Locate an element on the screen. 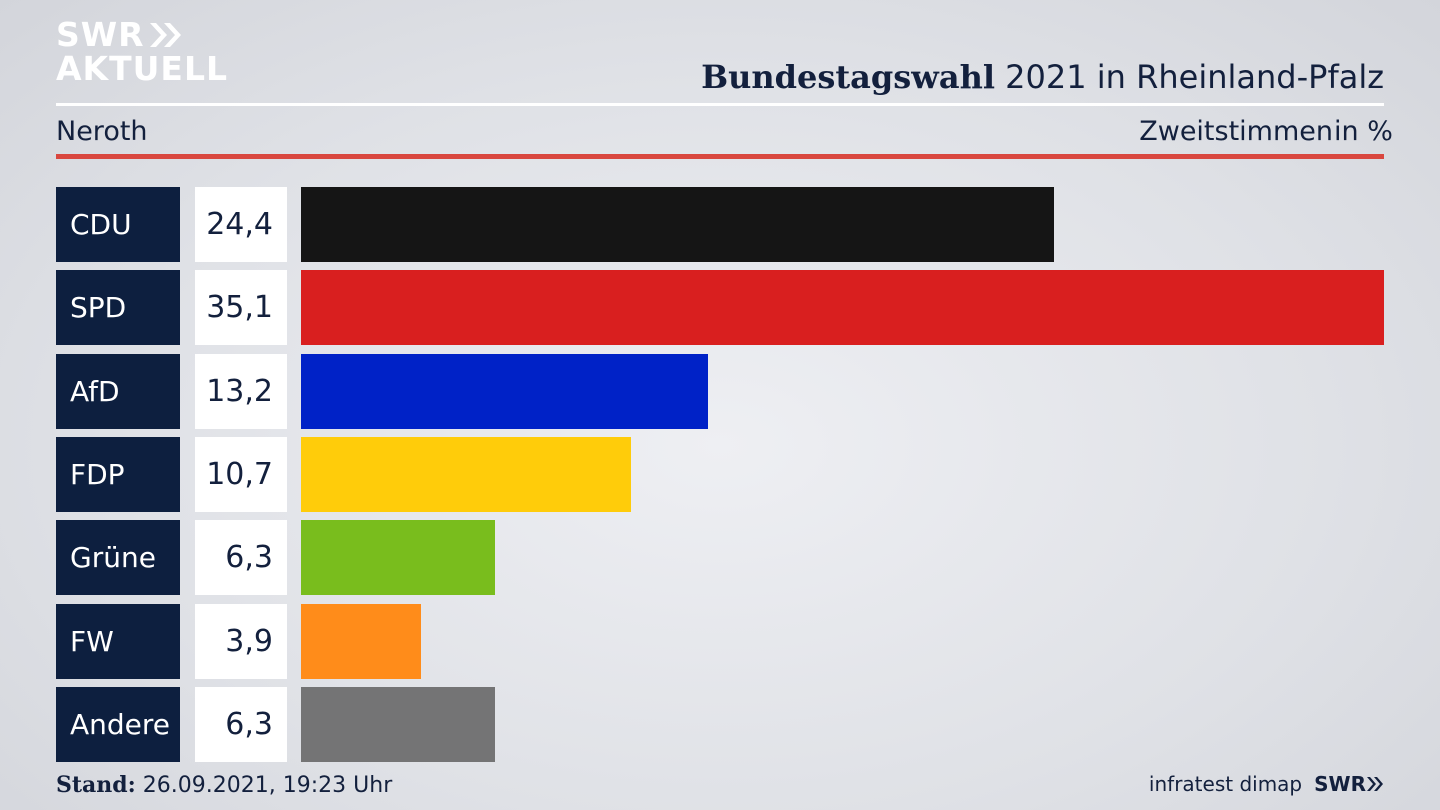  source-credit: infratest dimap SWR is located at coordinates (1266, 784).